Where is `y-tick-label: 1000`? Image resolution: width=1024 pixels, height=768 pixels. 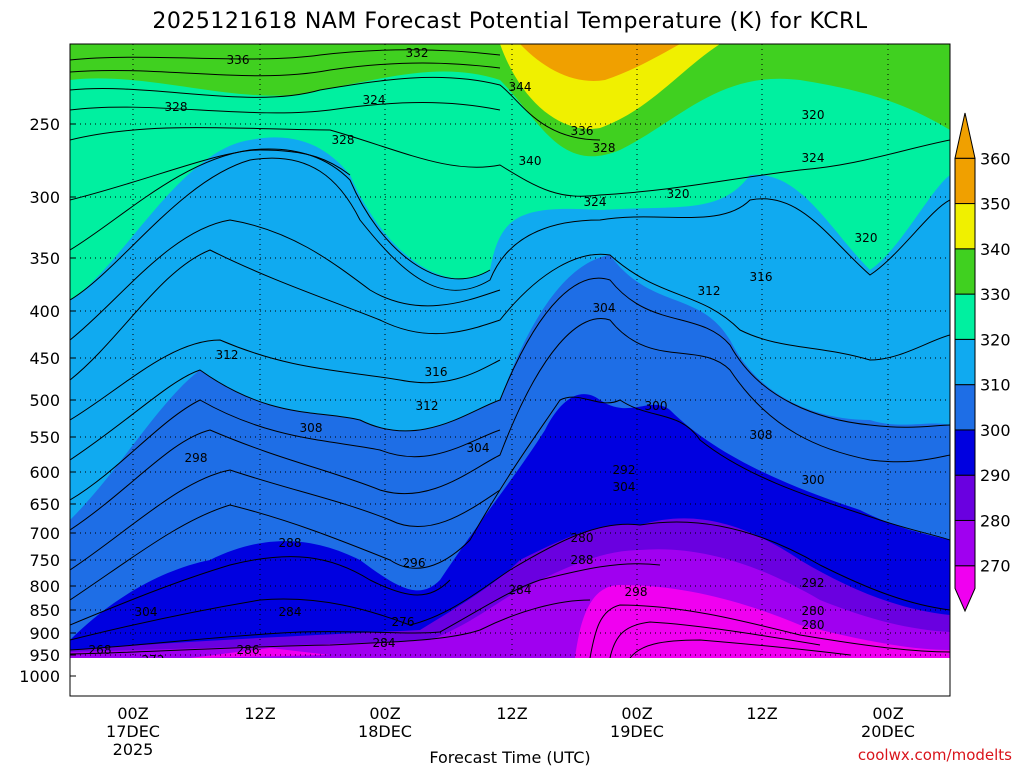 y-tick-label: 1000 is located at coordinates (39, 676).